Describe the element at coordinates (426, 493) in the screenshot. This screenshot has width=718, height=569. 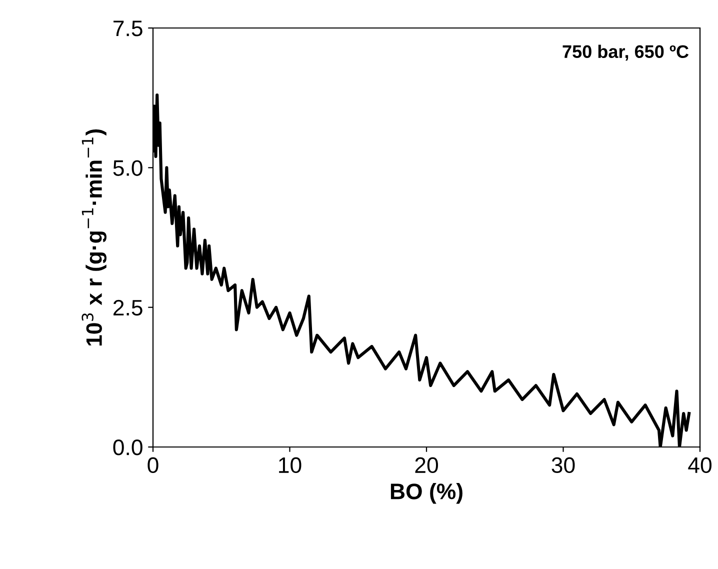
I see `x-axis-title: BO (%)` at that location.